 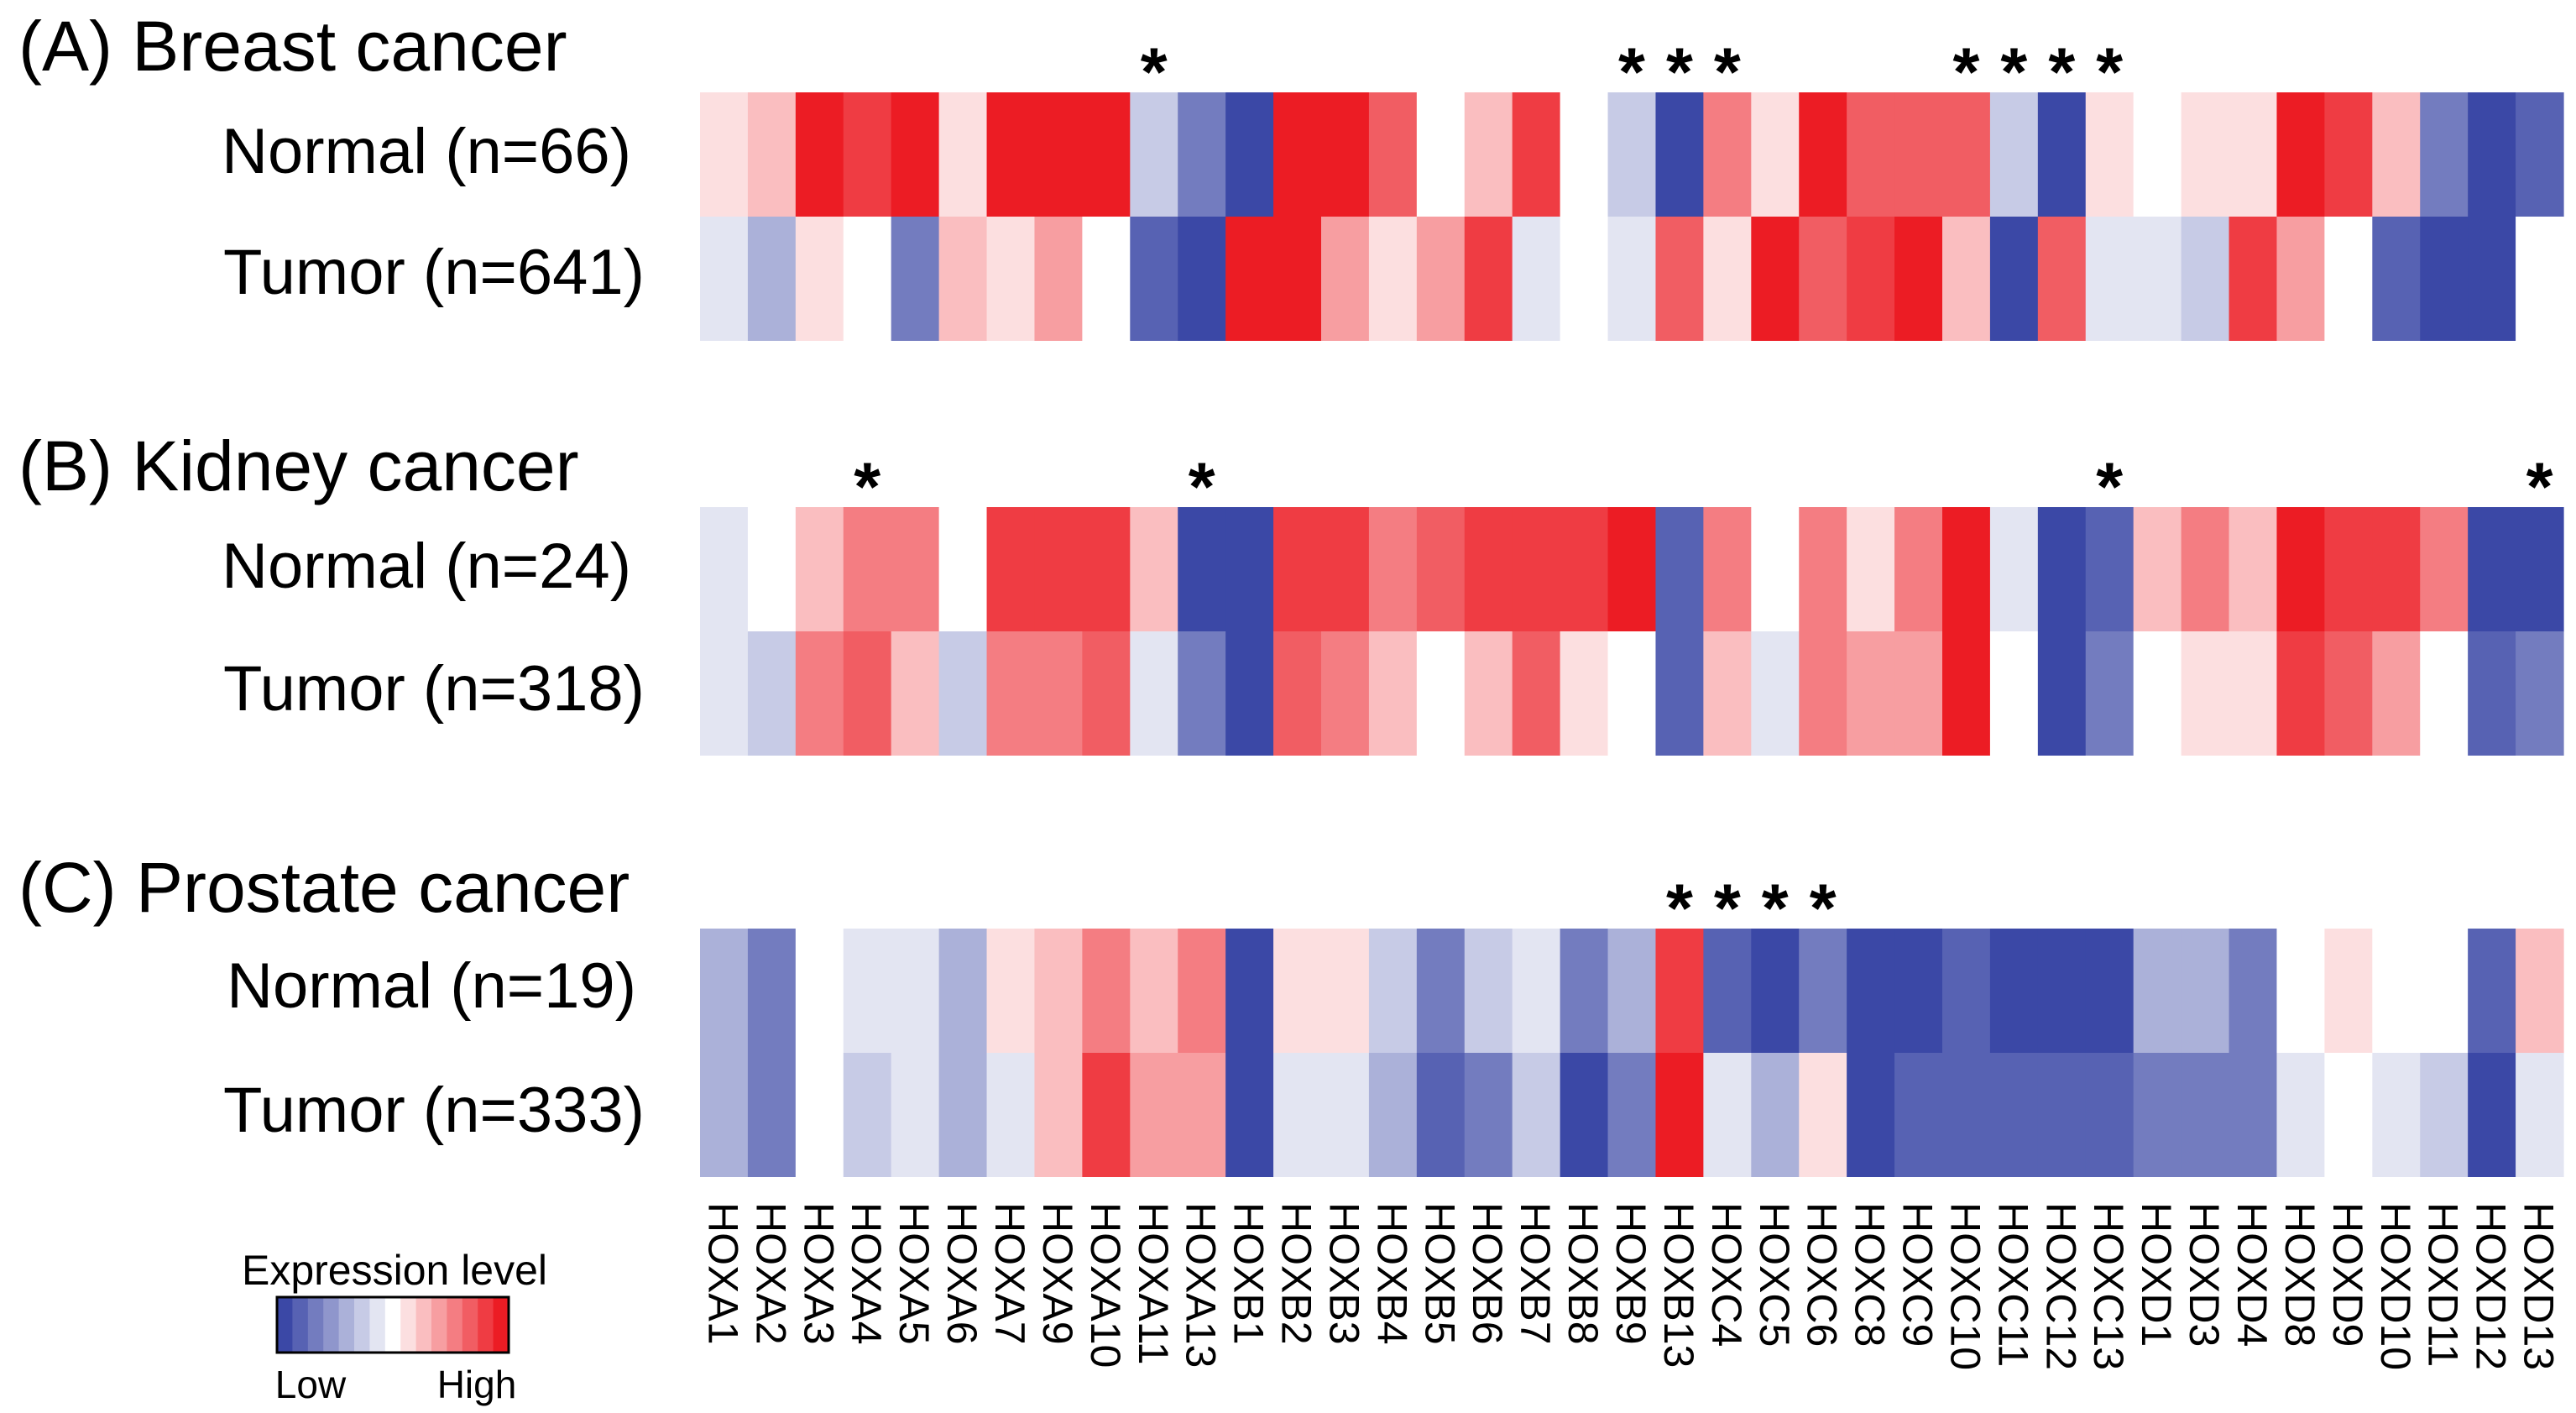 What do you see at coordinates (431, 986) in the screenshot?
I see `row-label-prostate-normal: Normal (n=19)` at bounding box center [431, 986].